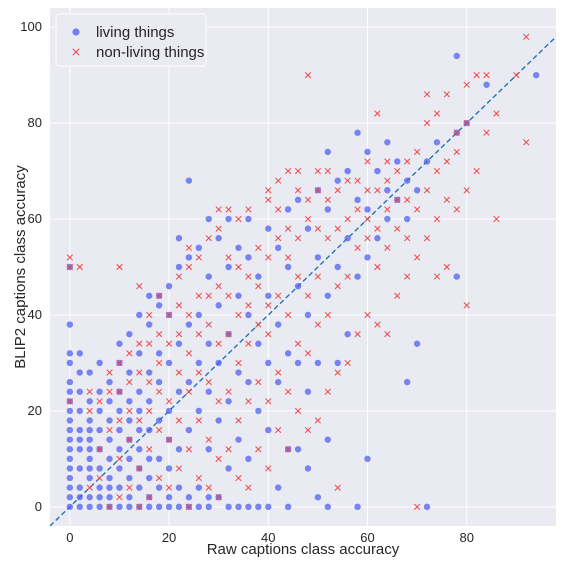  Describe the element at coordinates (131, 40) in the screenshot. I see `legend-box` at that location.